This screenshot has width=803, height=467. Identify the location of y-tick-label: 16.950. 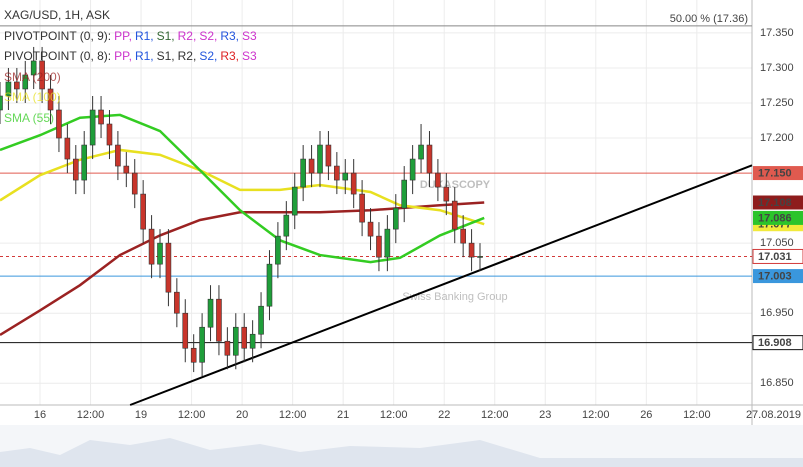
(777, 313).